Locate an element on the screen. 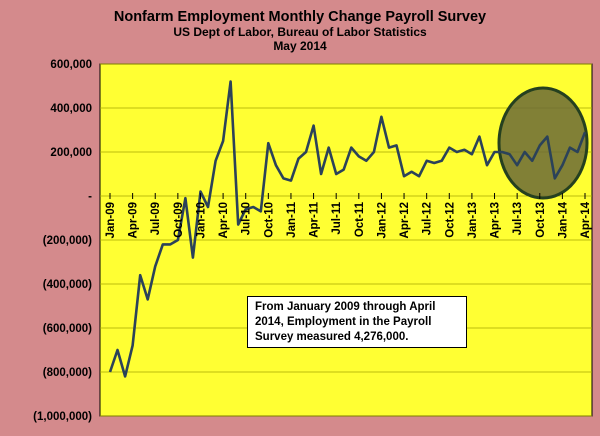 Image resolution: width=600 pixels, height=436 pixels. x-tick-label: Jul-10 is located at coordinates (247, 218).